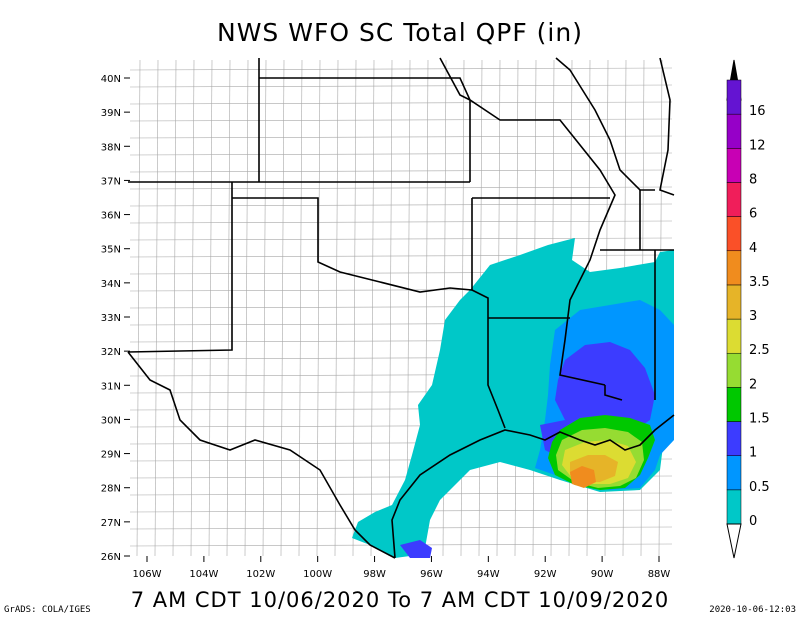 The image size is (800, 618). Describe the element at coordinates (602, 574) in the screenshot. I see `lon-label: 90W` at that location.